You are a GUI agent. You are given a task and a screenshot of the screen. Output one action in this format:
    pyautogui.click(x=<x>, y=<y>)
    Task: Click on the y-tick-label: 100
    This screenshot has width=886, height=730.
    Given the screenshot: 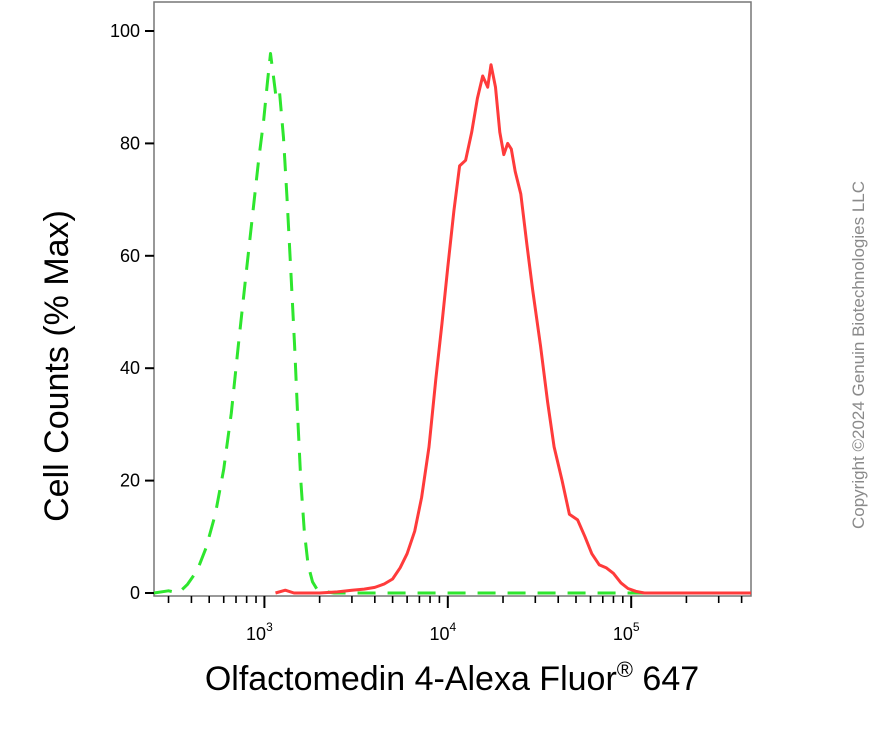 What is the action you would take?
    pyautogui.click(x=125, y=31)
    